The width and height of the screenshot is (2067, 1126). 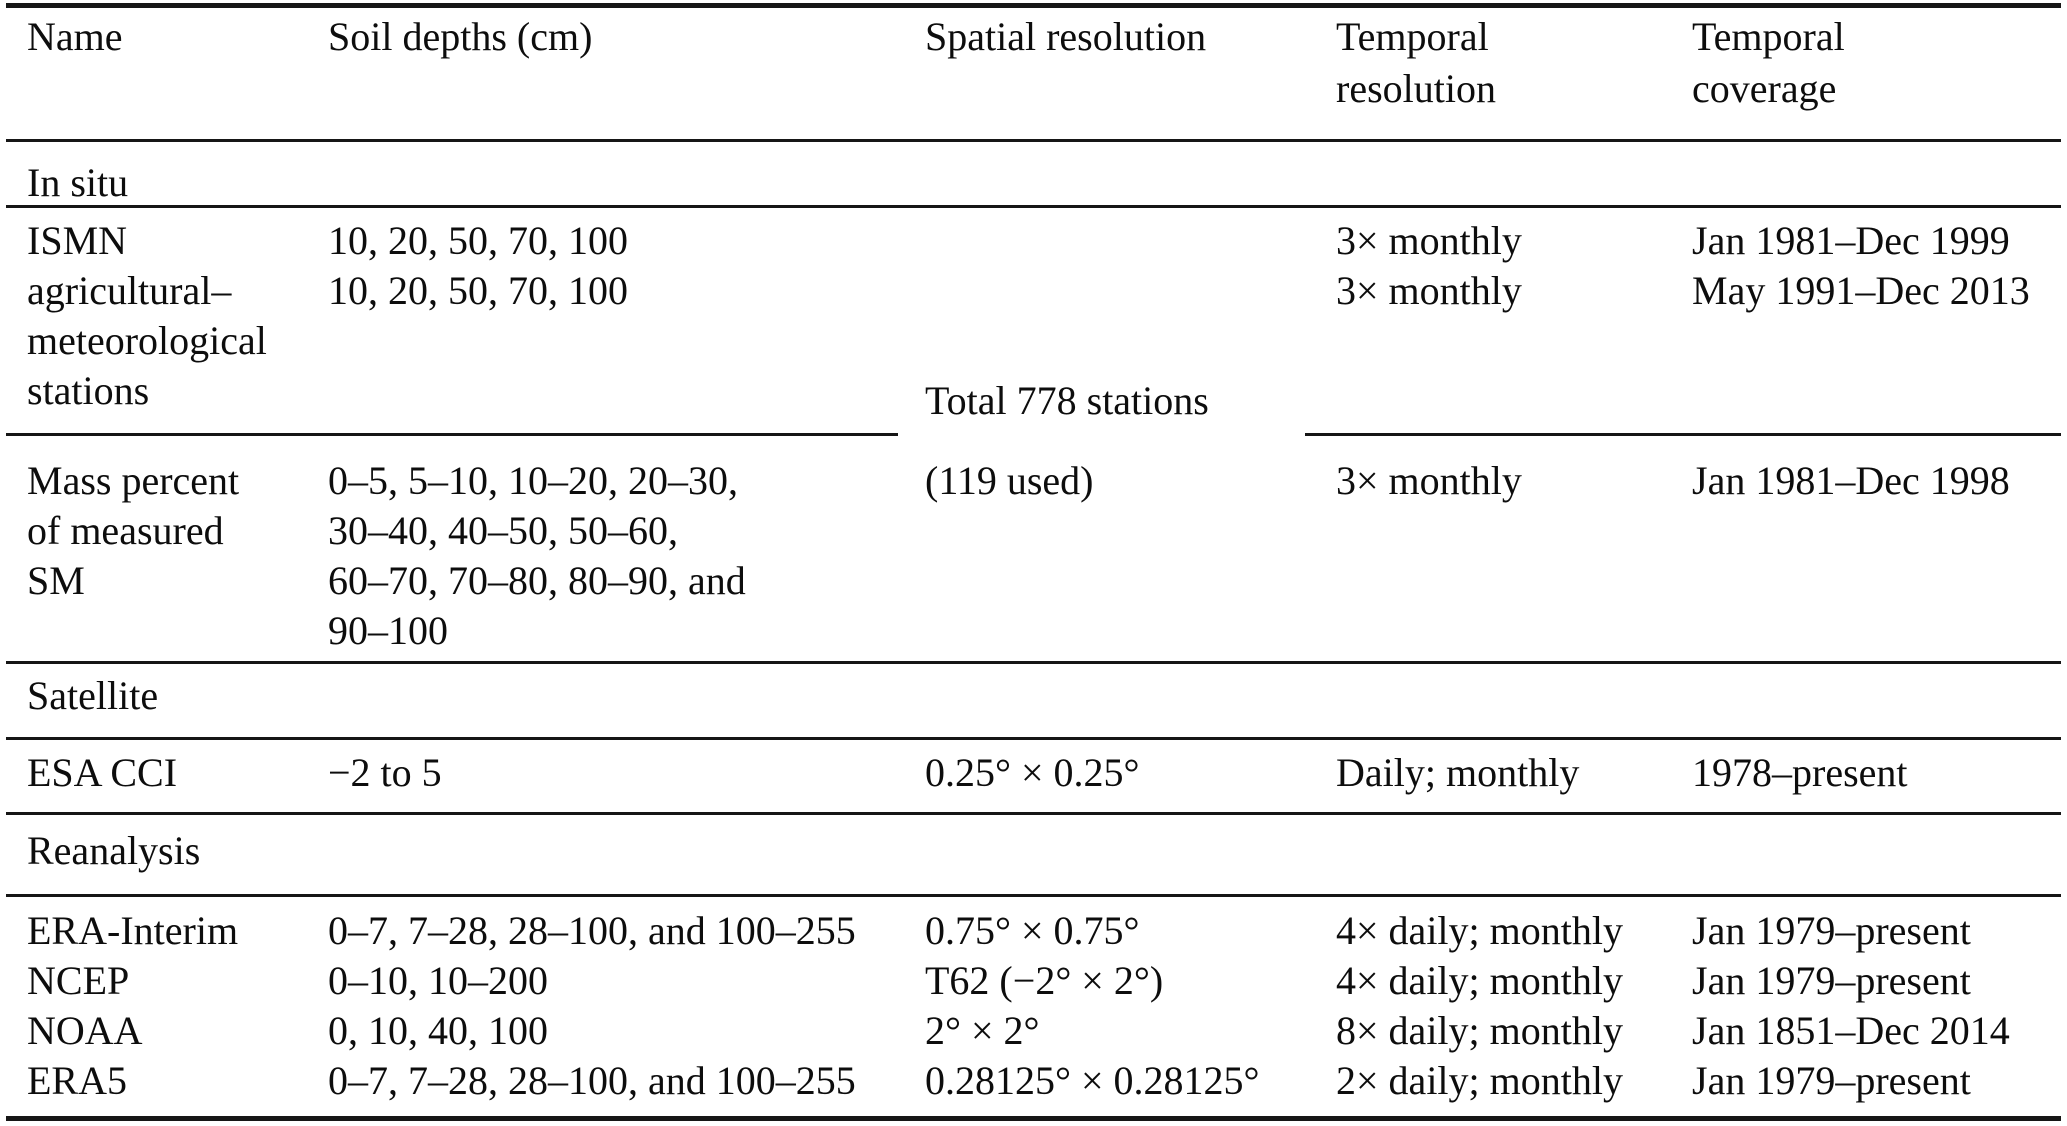 What do you see at coordinates (1458, 772) in the screenshot?
I see `esa-cci-temporal-resolution-cell: Daily; monthly` at bounding box center [1458, 772].